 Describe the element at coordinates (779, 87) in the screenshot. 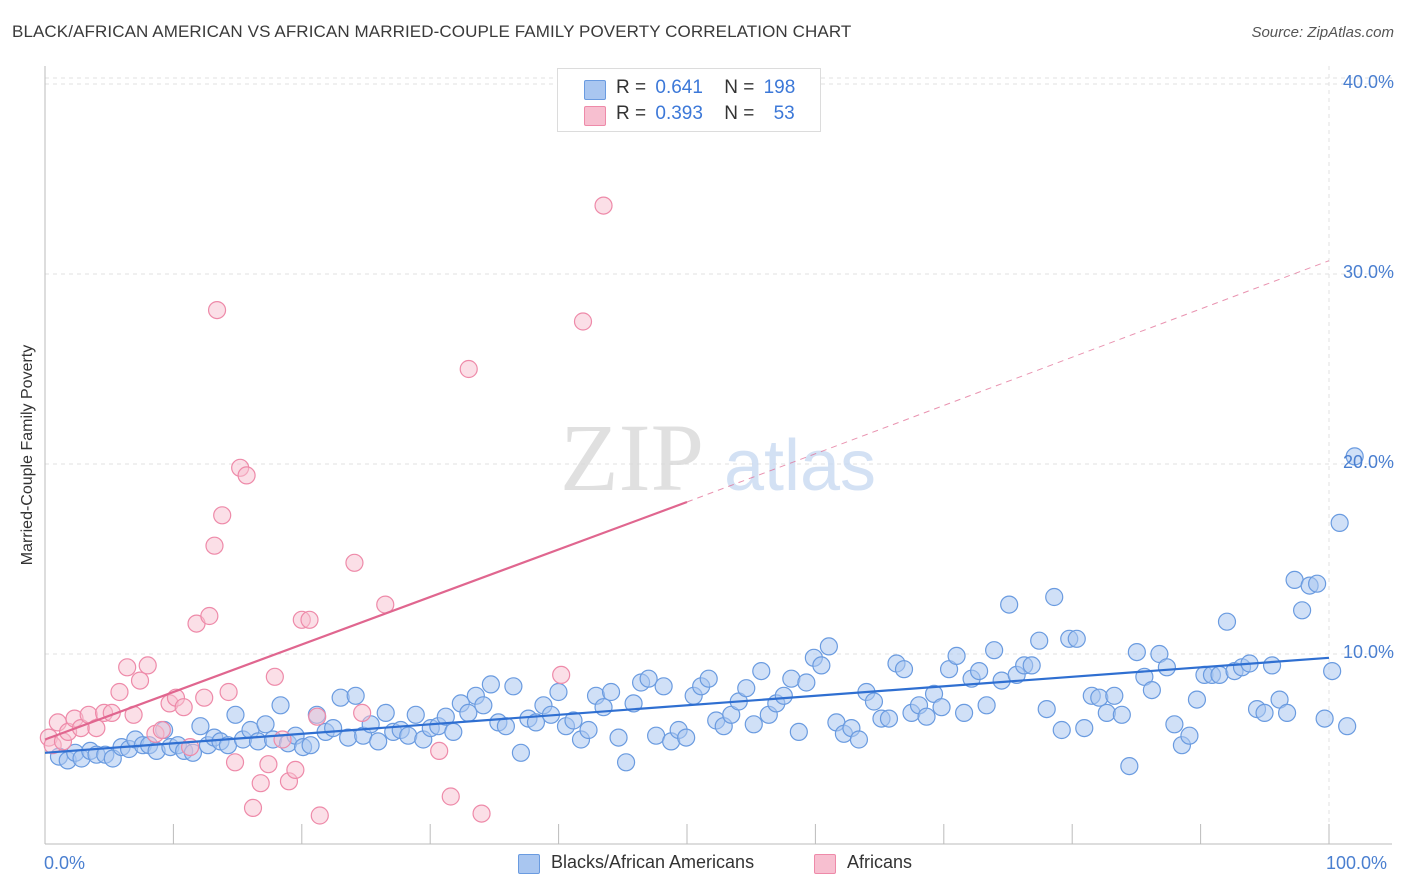

I see `n-value-blue: 198` at that location.